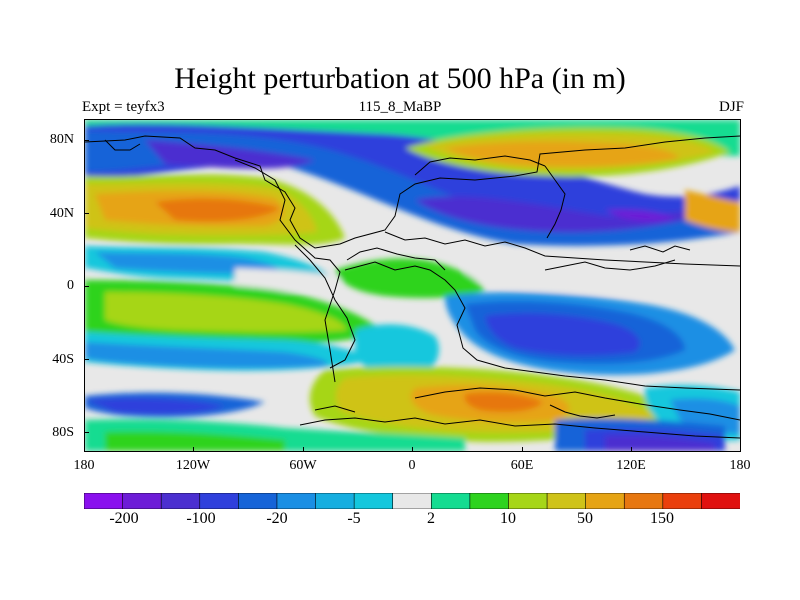 This screenshot has width=800, height=600. What do you see at coordinates (63, 359) in the screenshot?
I see `lat-label-40s: 40S` at bounding box center [63, 359].